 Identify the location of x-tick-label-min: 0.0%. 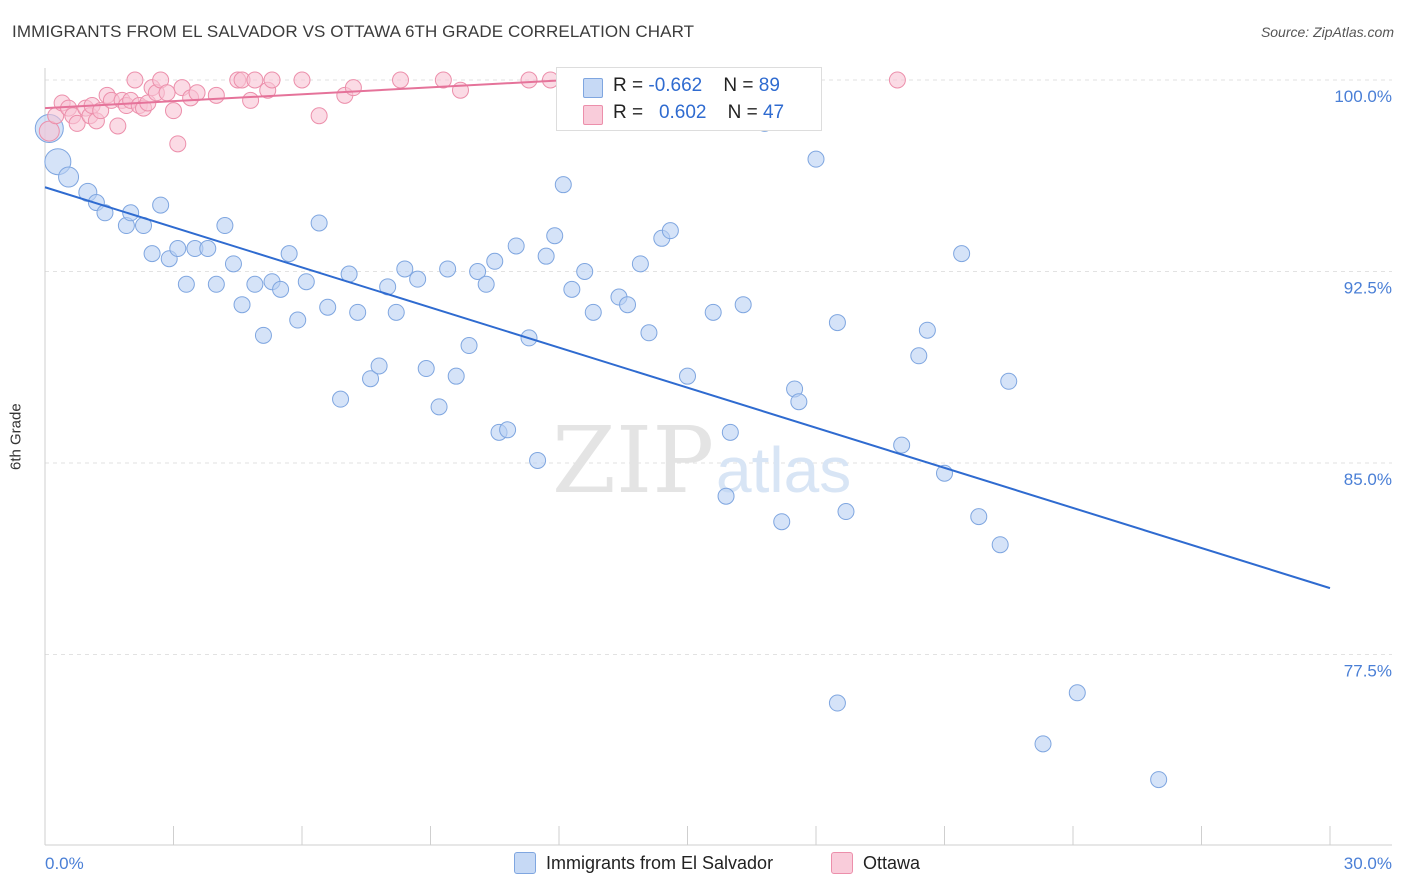
(64, 863).